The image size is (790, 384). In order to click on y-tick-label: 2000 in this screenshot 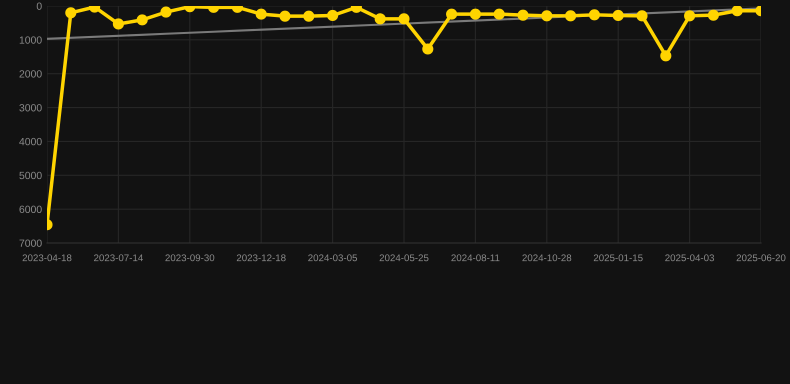, I will do `click(30, 74)`.